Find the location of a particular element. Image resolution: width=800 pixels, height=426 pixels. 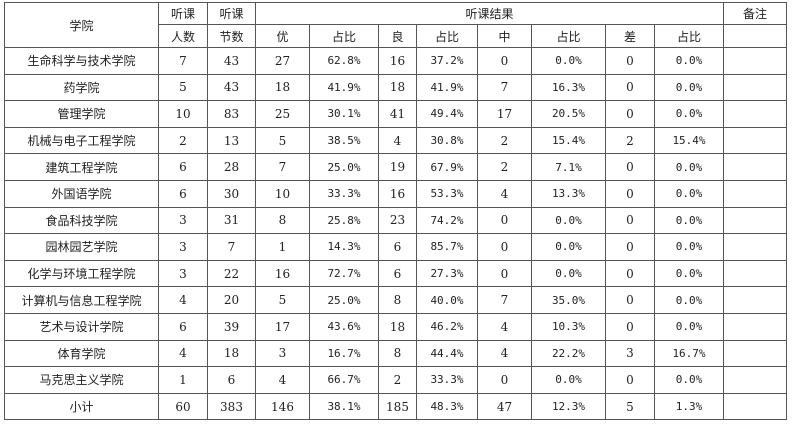

table-cell: 19 is located at coordinates (397, 167).